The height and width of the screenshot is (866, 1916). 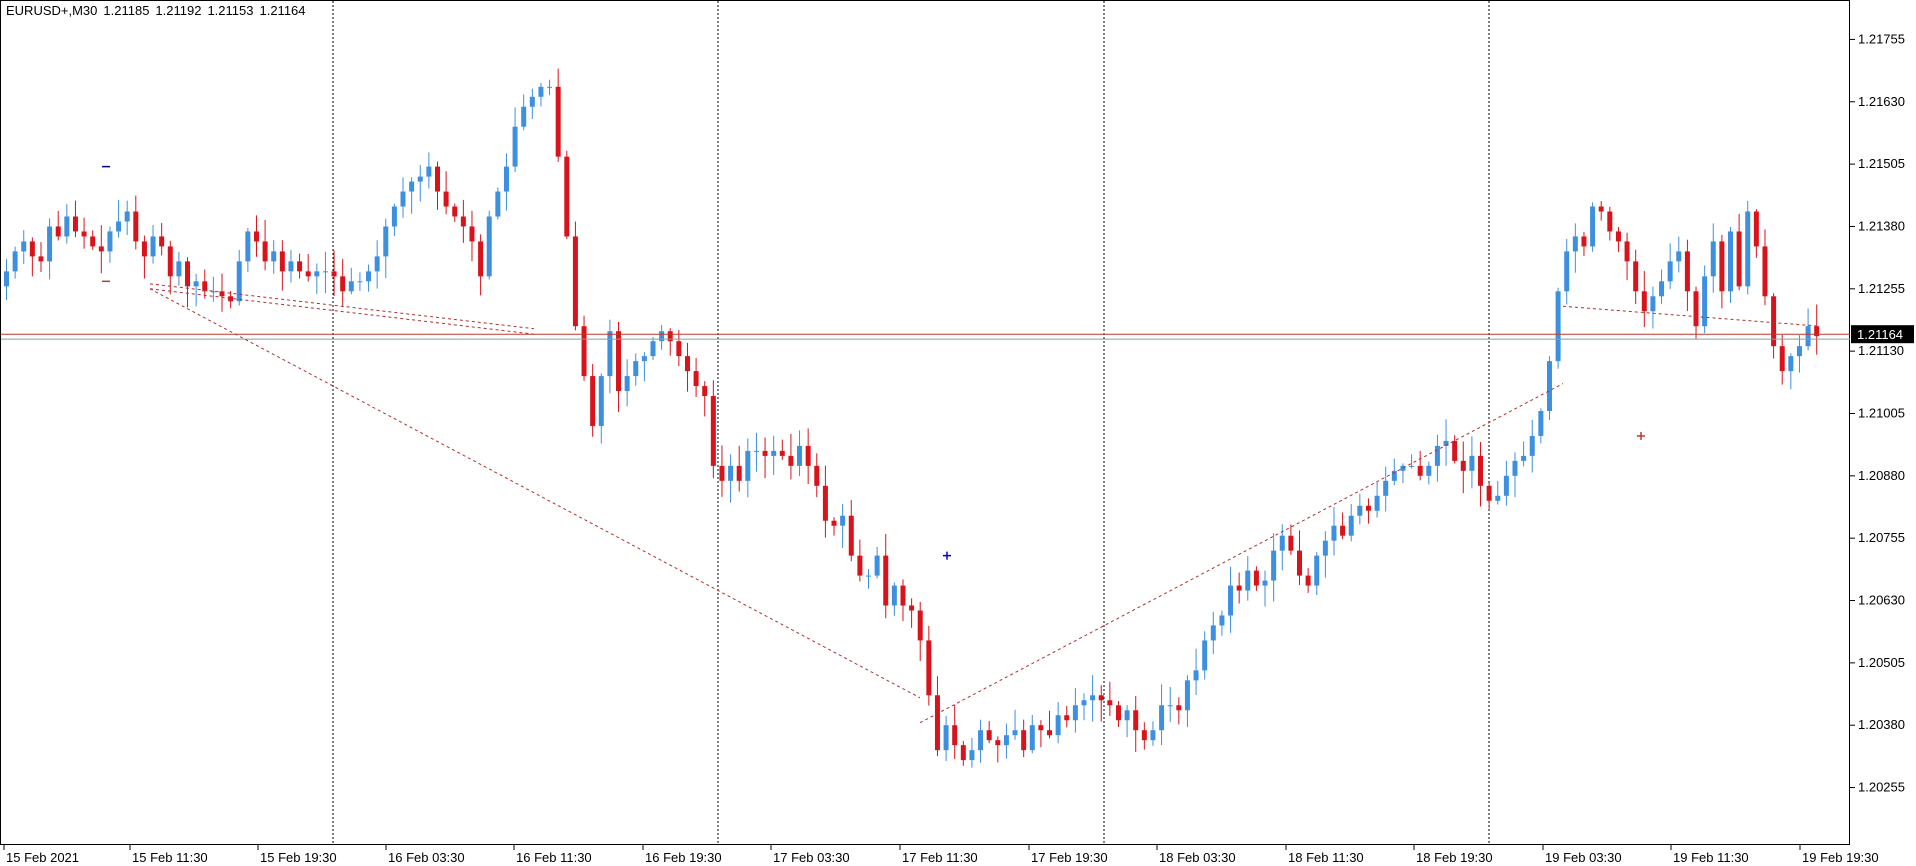 I want to click on x-axis-label: 16 Feb 03:30, so click(x=426, y=857).